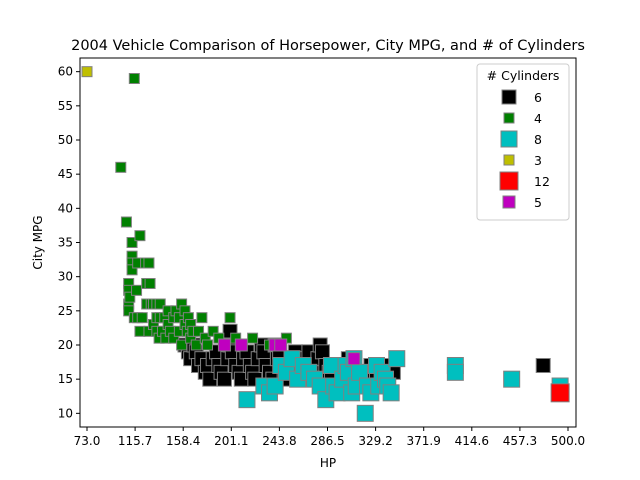 This screenshot has height=480, width=640. I want to click on y-tick-label-7: 45, so click(65, 174).